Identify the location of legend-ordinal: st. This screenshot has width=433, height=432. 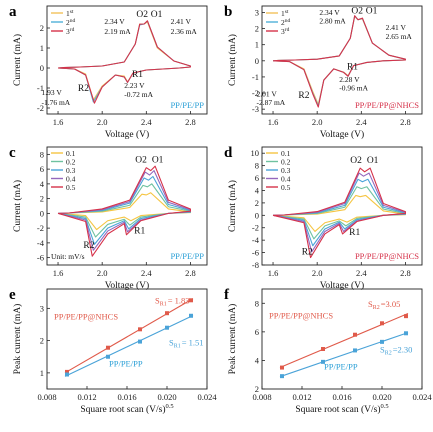
(72, 12).